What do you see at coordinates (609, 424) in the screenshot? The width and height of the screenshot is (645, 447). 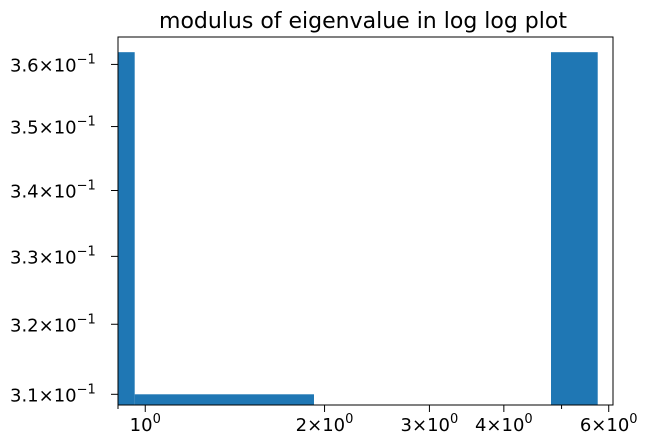 I see `x-tick-label-5: 6×100` at bounding box center [609, 424].